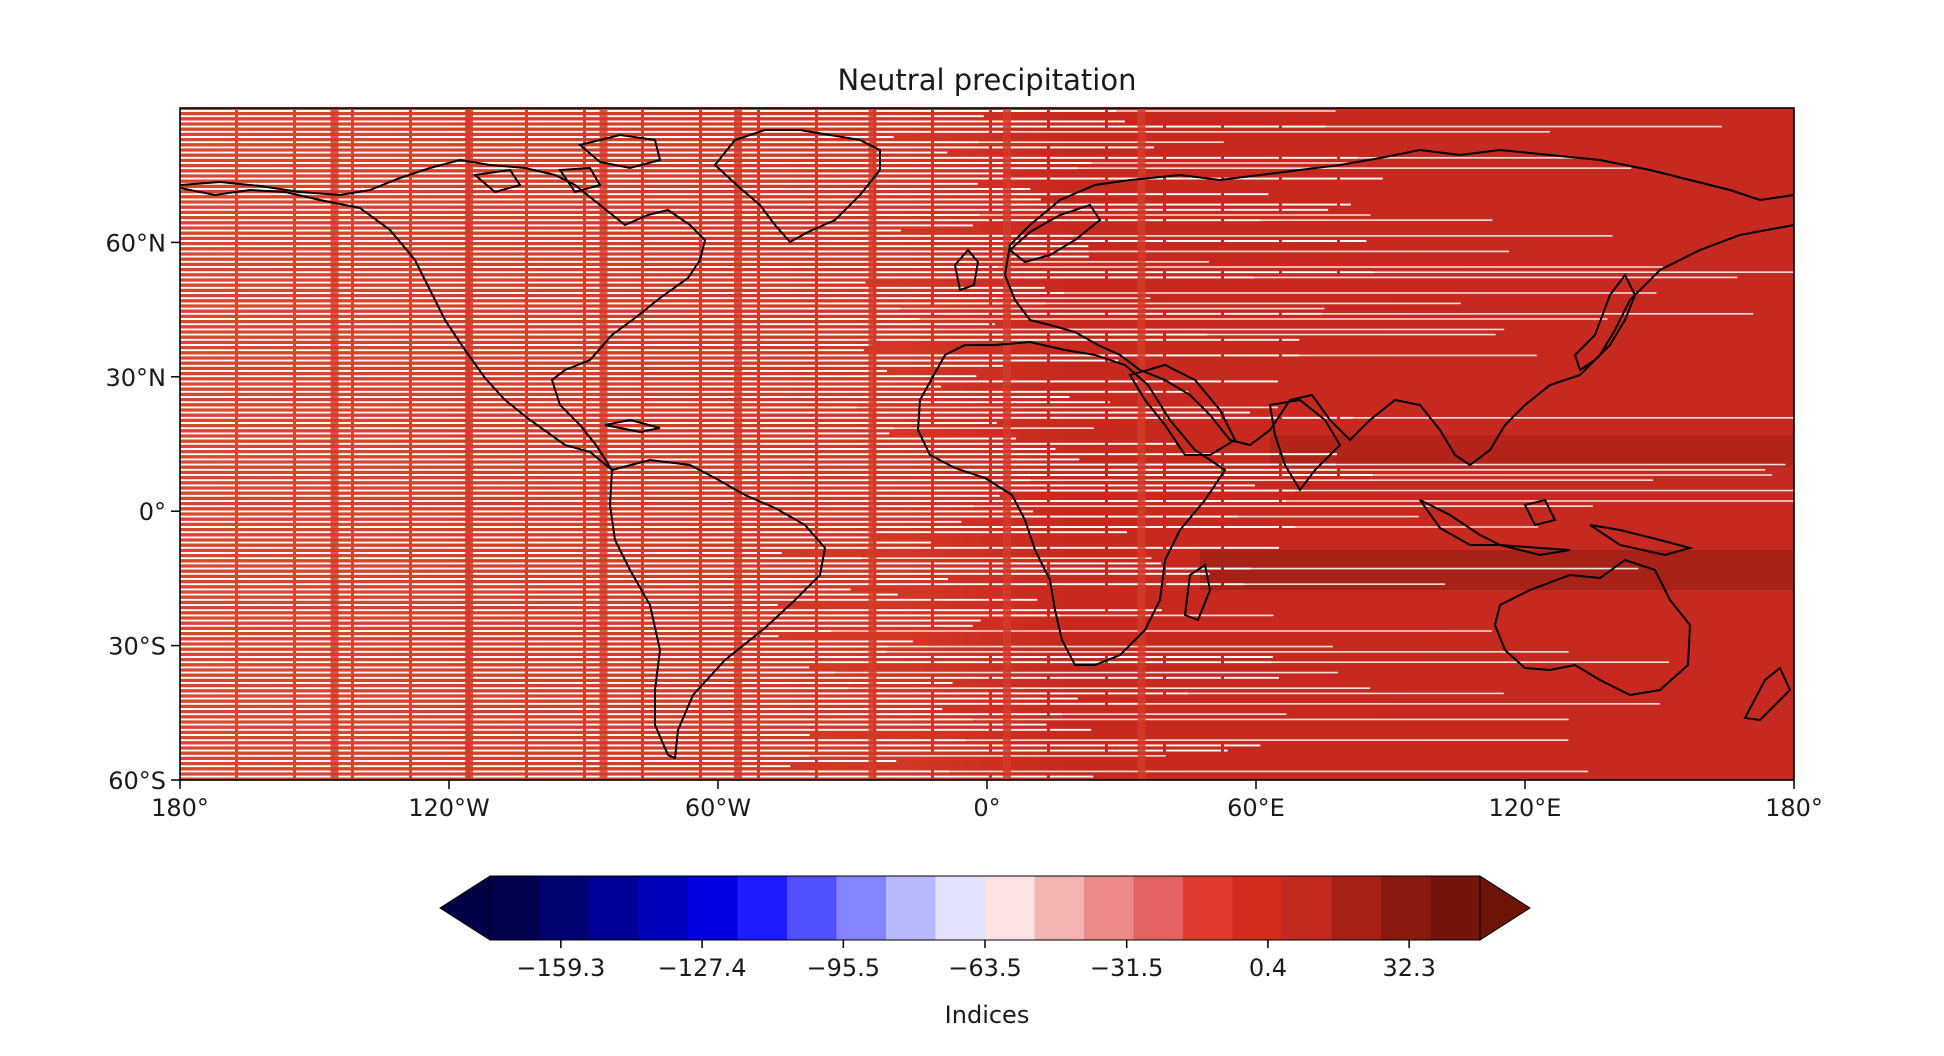  Describe the element at coordinates (717, 609) in the screenshot. I see `coast-south-america` at that location.